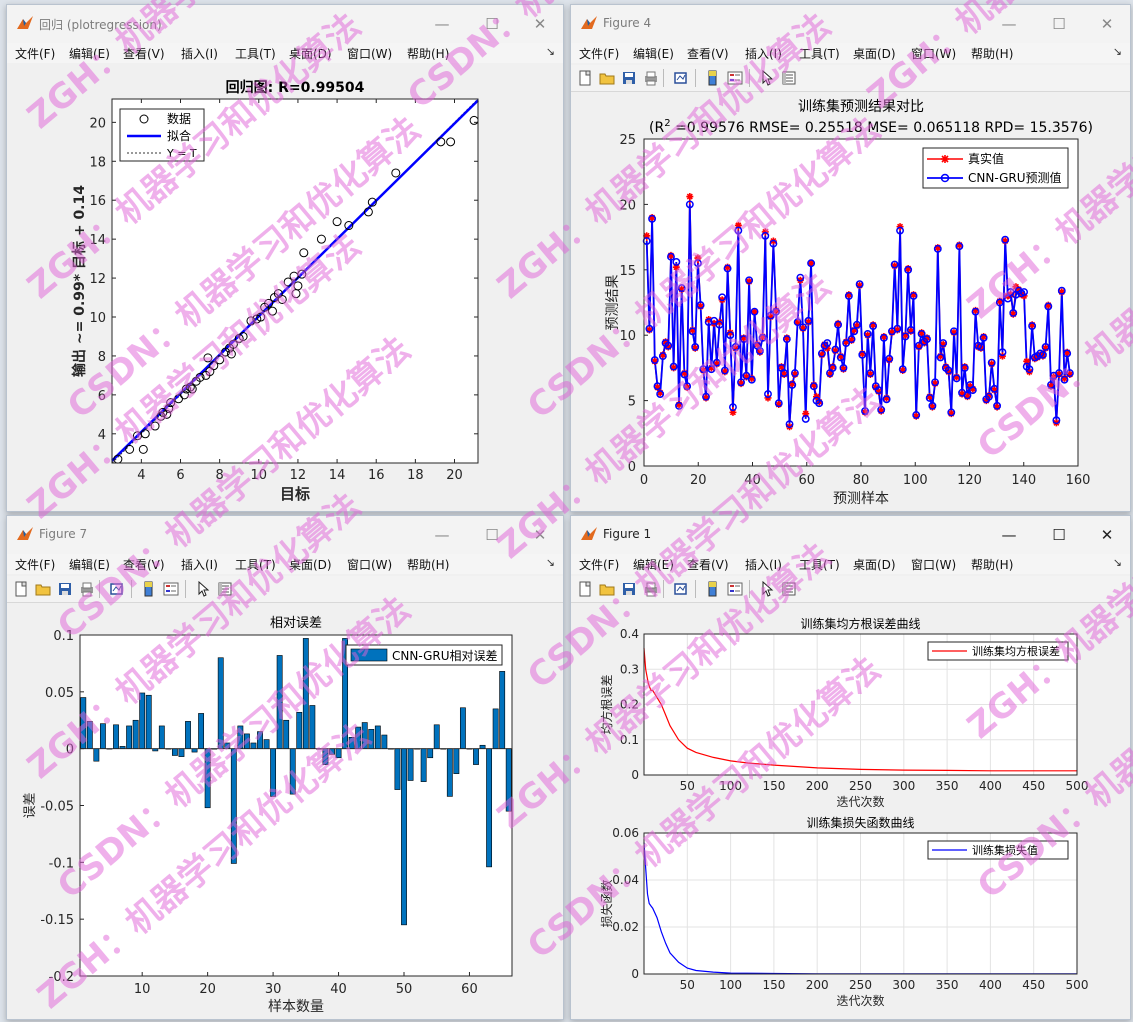  What do you see at coordinates (850, 535) in the screenshot?
I see `title-bar: Figure 1 — ☐ ✕` at bounding box center [850, 535].